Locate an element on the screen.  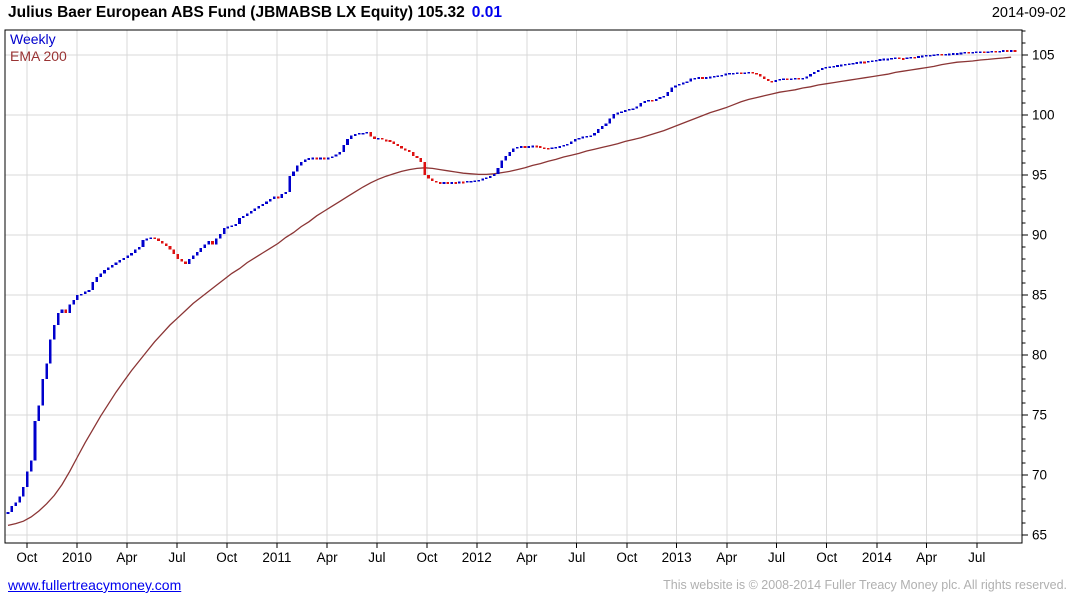
svg-text: 2013 is located at coordinates (677, 557).